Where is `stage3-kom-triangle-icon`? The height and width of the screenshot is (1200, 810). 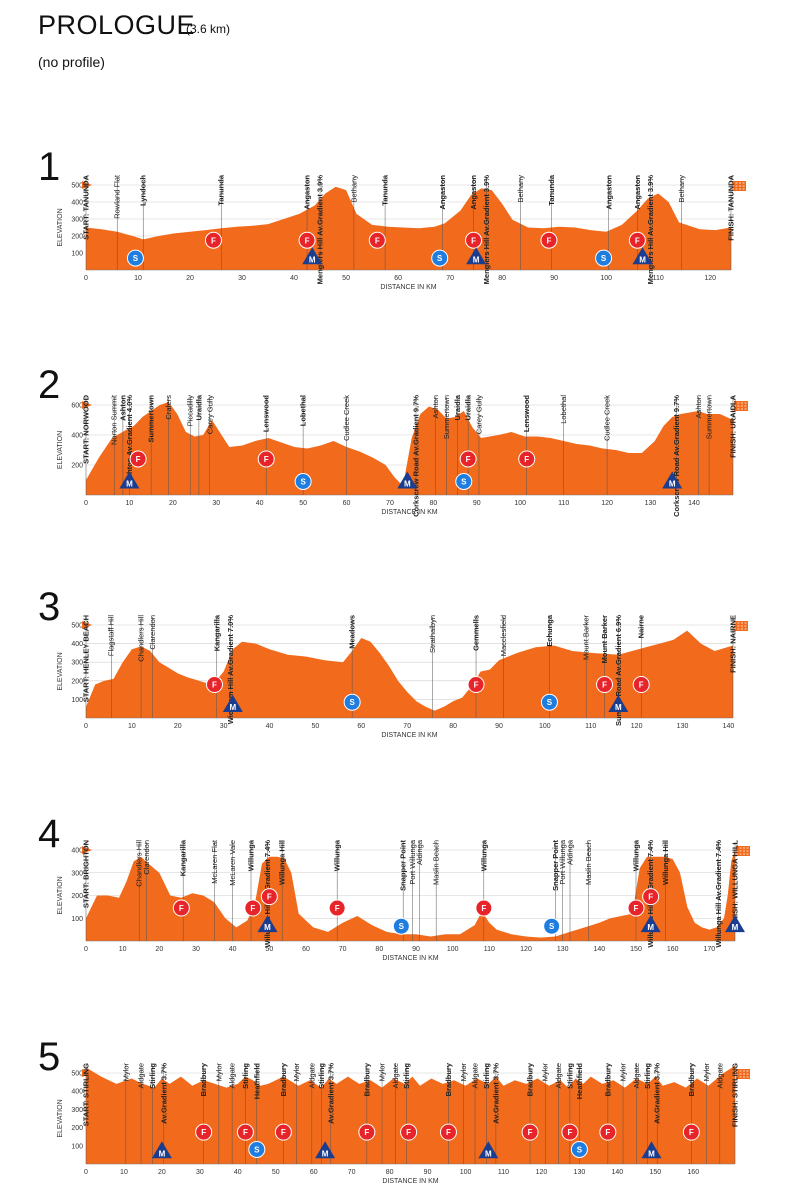
stage3-kom-triangle-icon is located at coordinates (618, 703).